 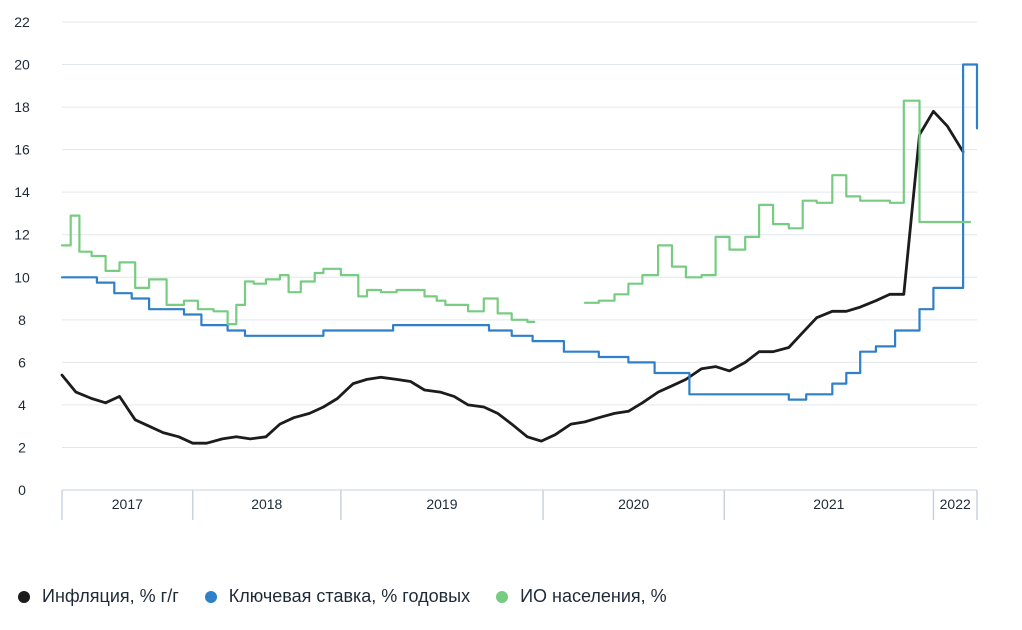 What do you see at coordinates (22, 447) in the screenshot?
I see `y-tick-label-2: 2` at bounding box center [22, 447].